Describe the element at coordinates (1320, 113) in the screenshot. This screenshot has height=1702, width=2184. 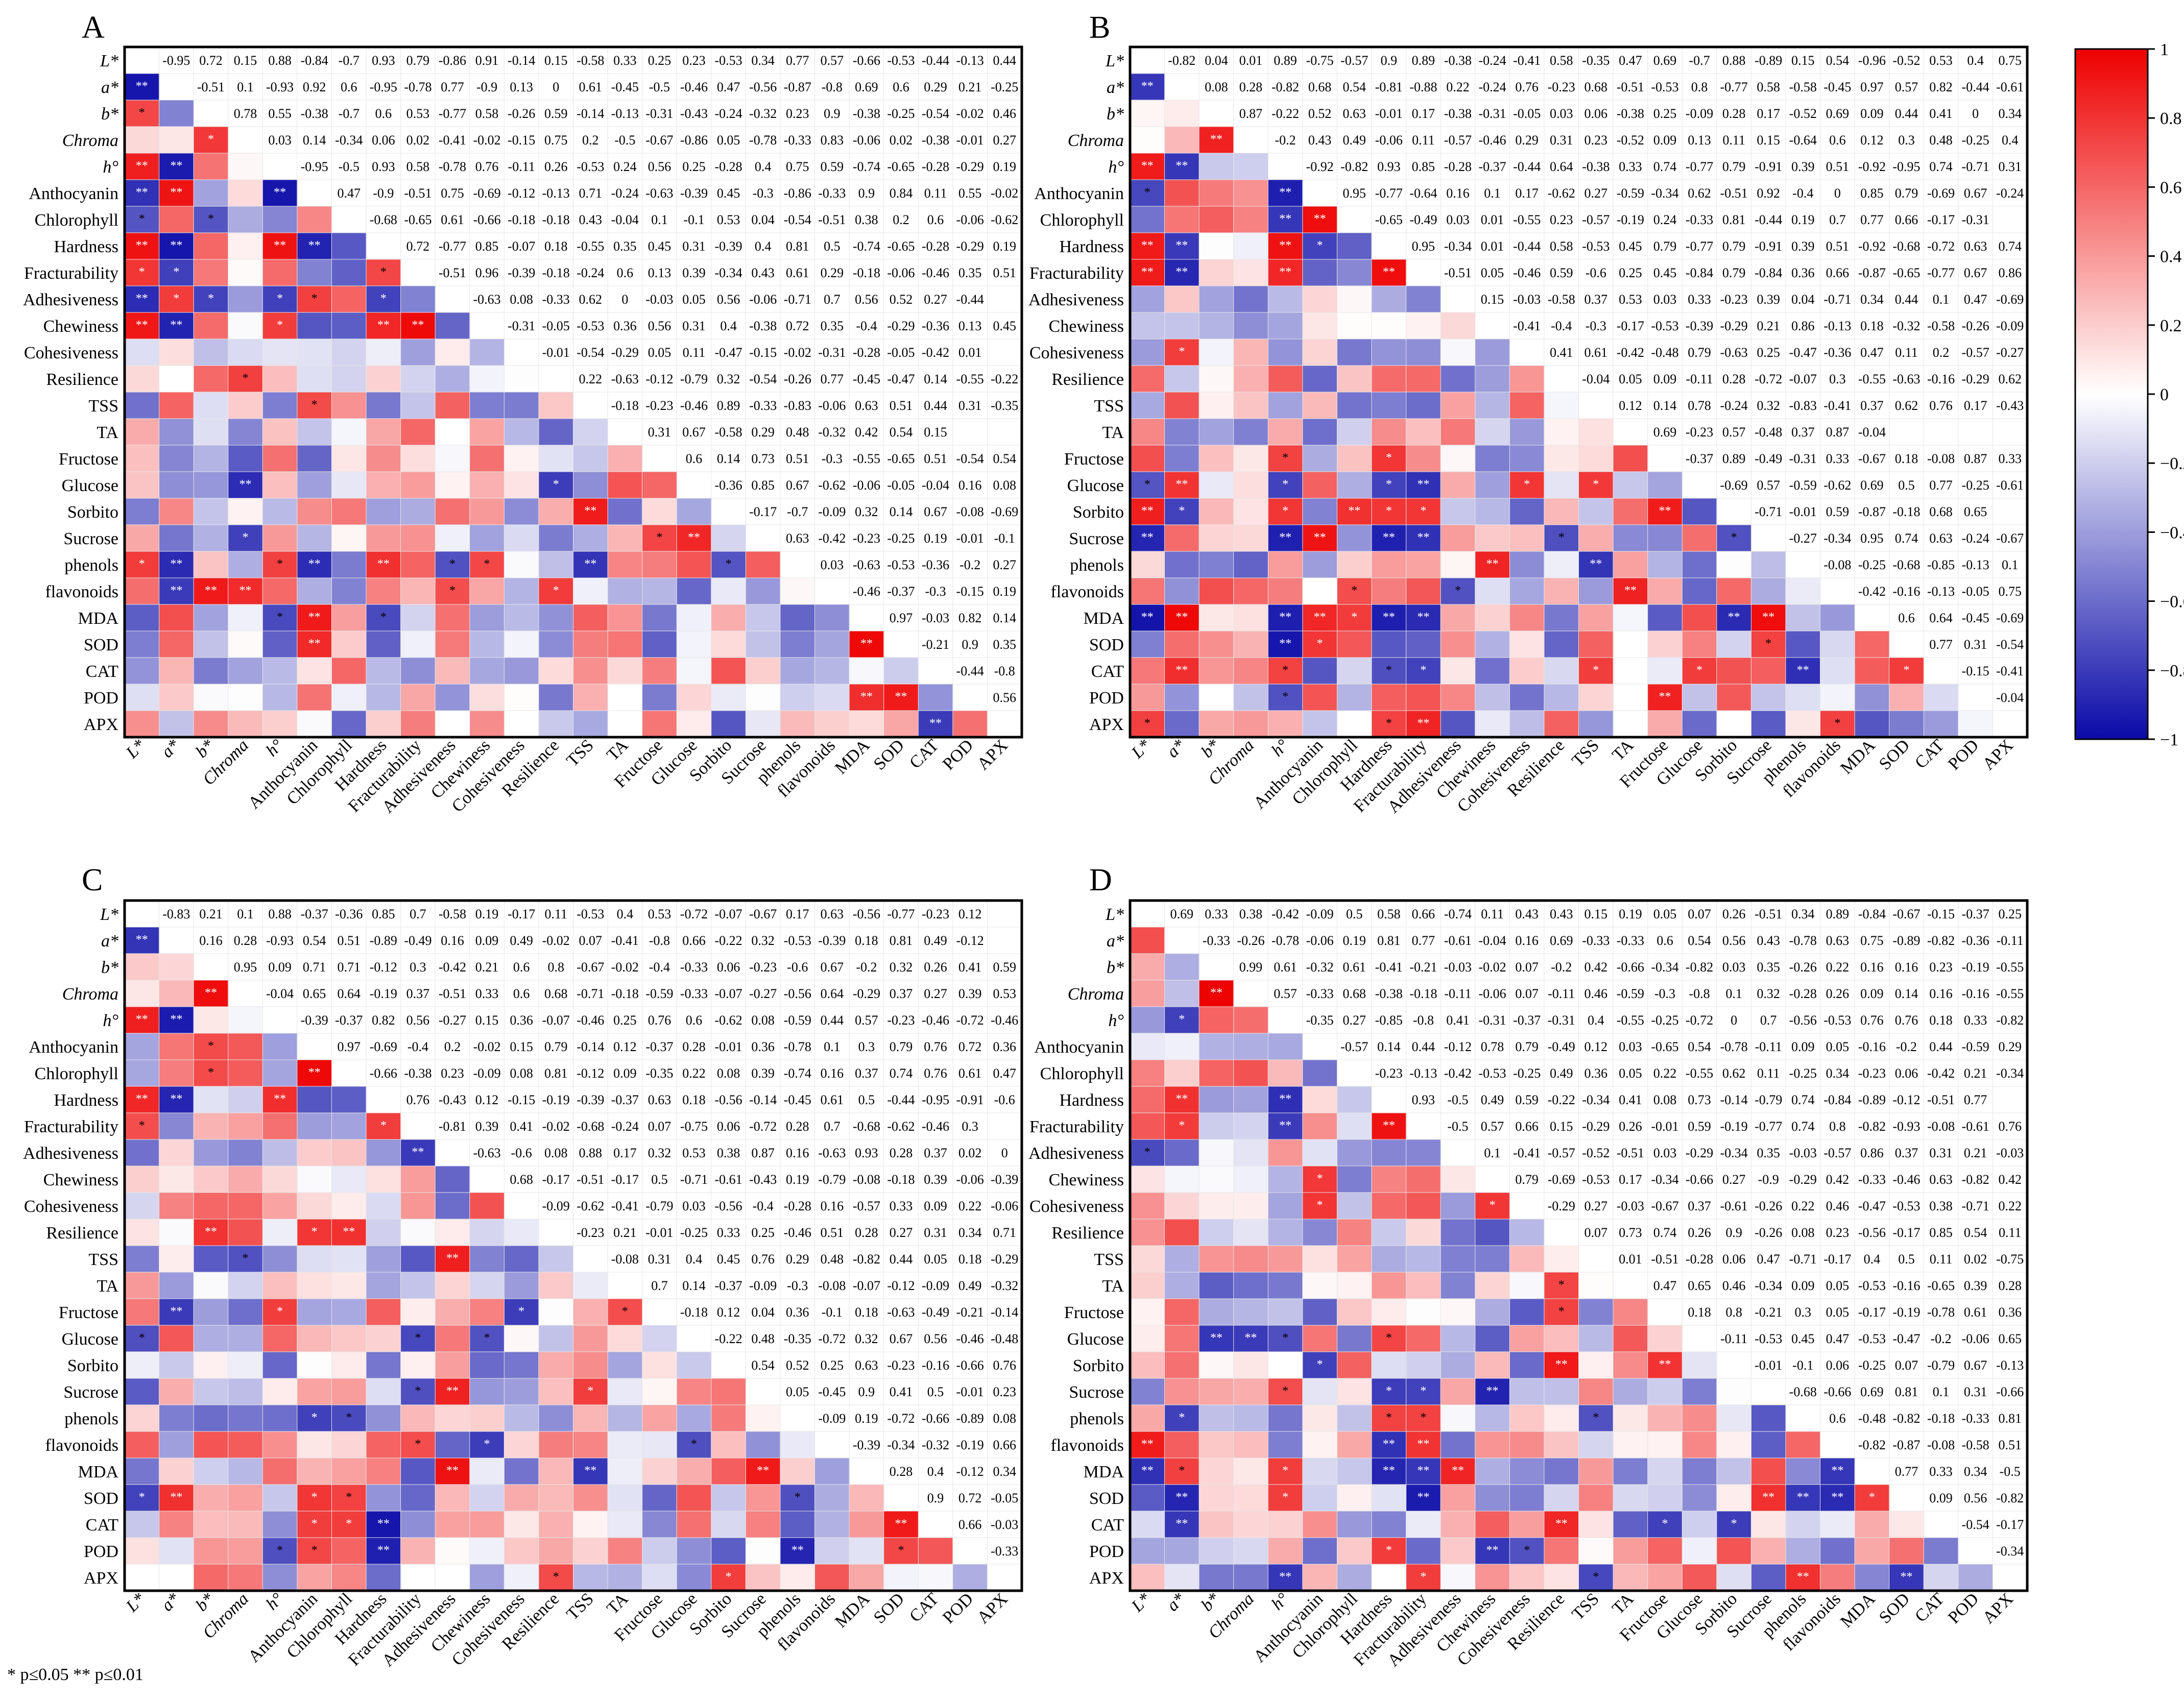
I see `r-value-label: 0.52` at that location.